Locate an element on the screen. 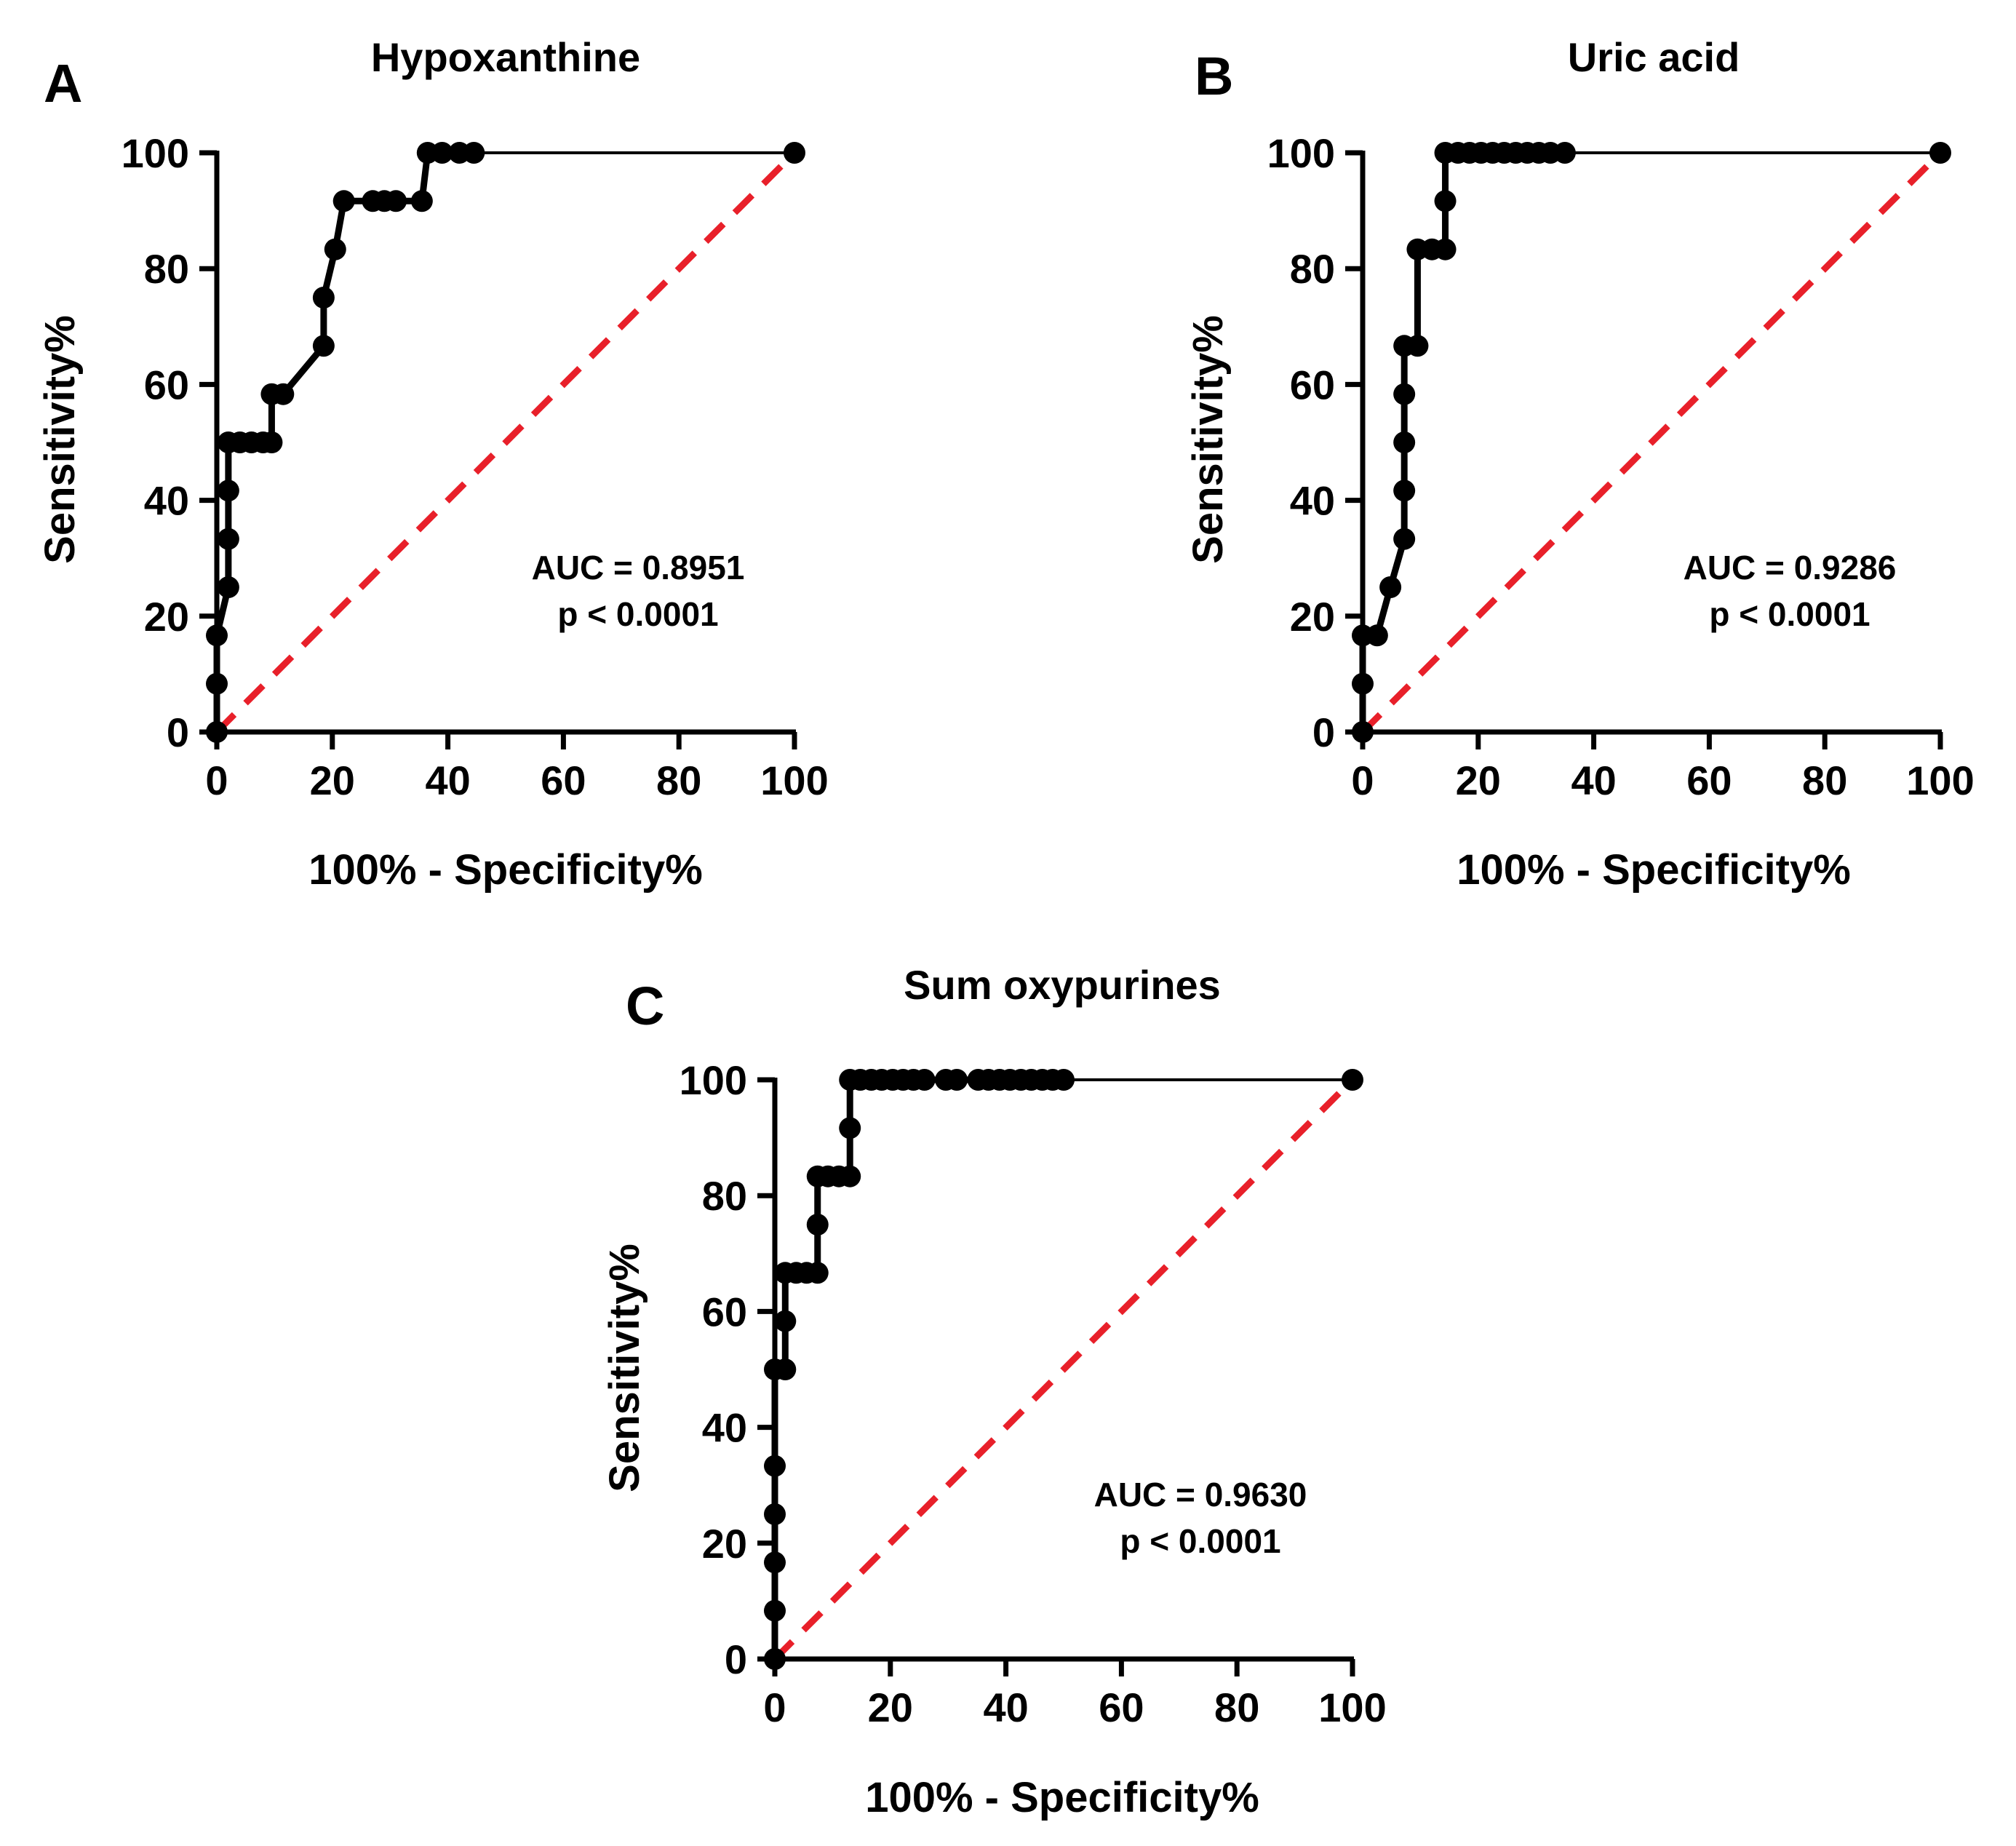 The image size is (2016, 1846). auc-annotation: AUC = 0.8951 is located at coordinates (638, 567).